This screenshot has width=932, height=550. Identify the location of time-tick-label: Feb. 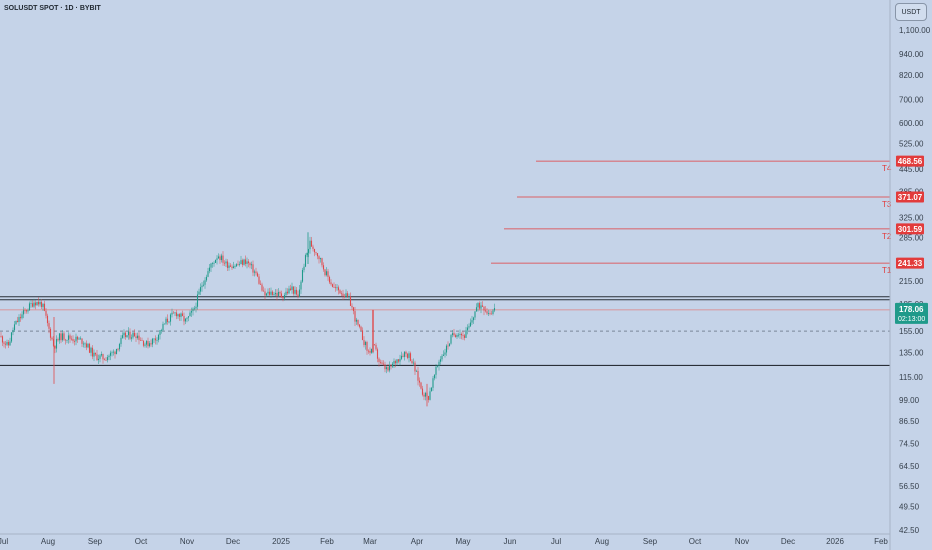
(327, 541).